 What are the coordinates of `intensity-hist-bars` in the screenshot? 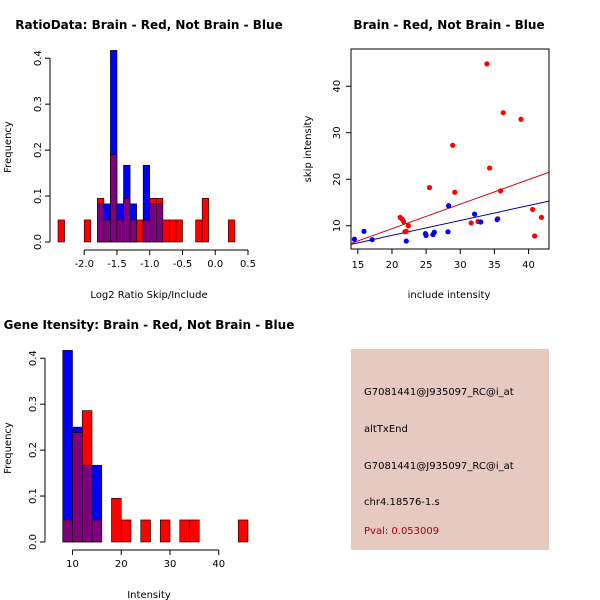 It's located at (155, 446).